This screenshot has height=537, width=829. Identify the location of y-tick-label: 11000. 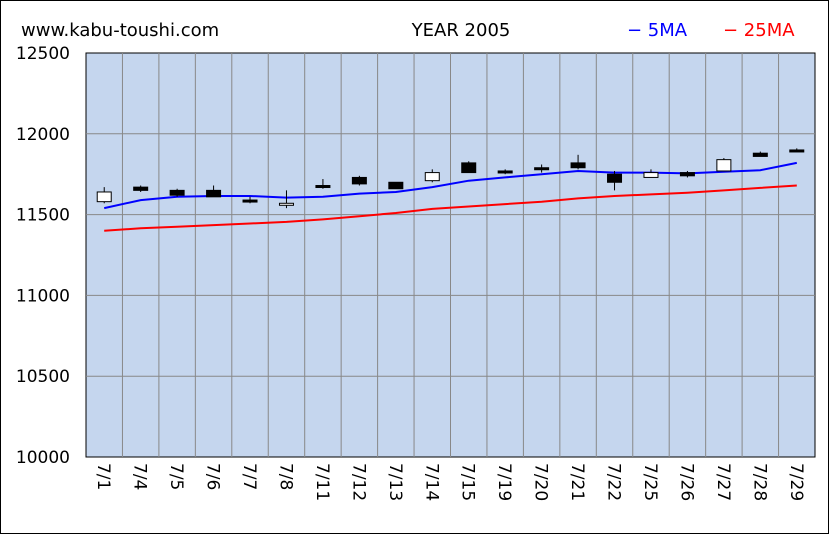
(43, 296).